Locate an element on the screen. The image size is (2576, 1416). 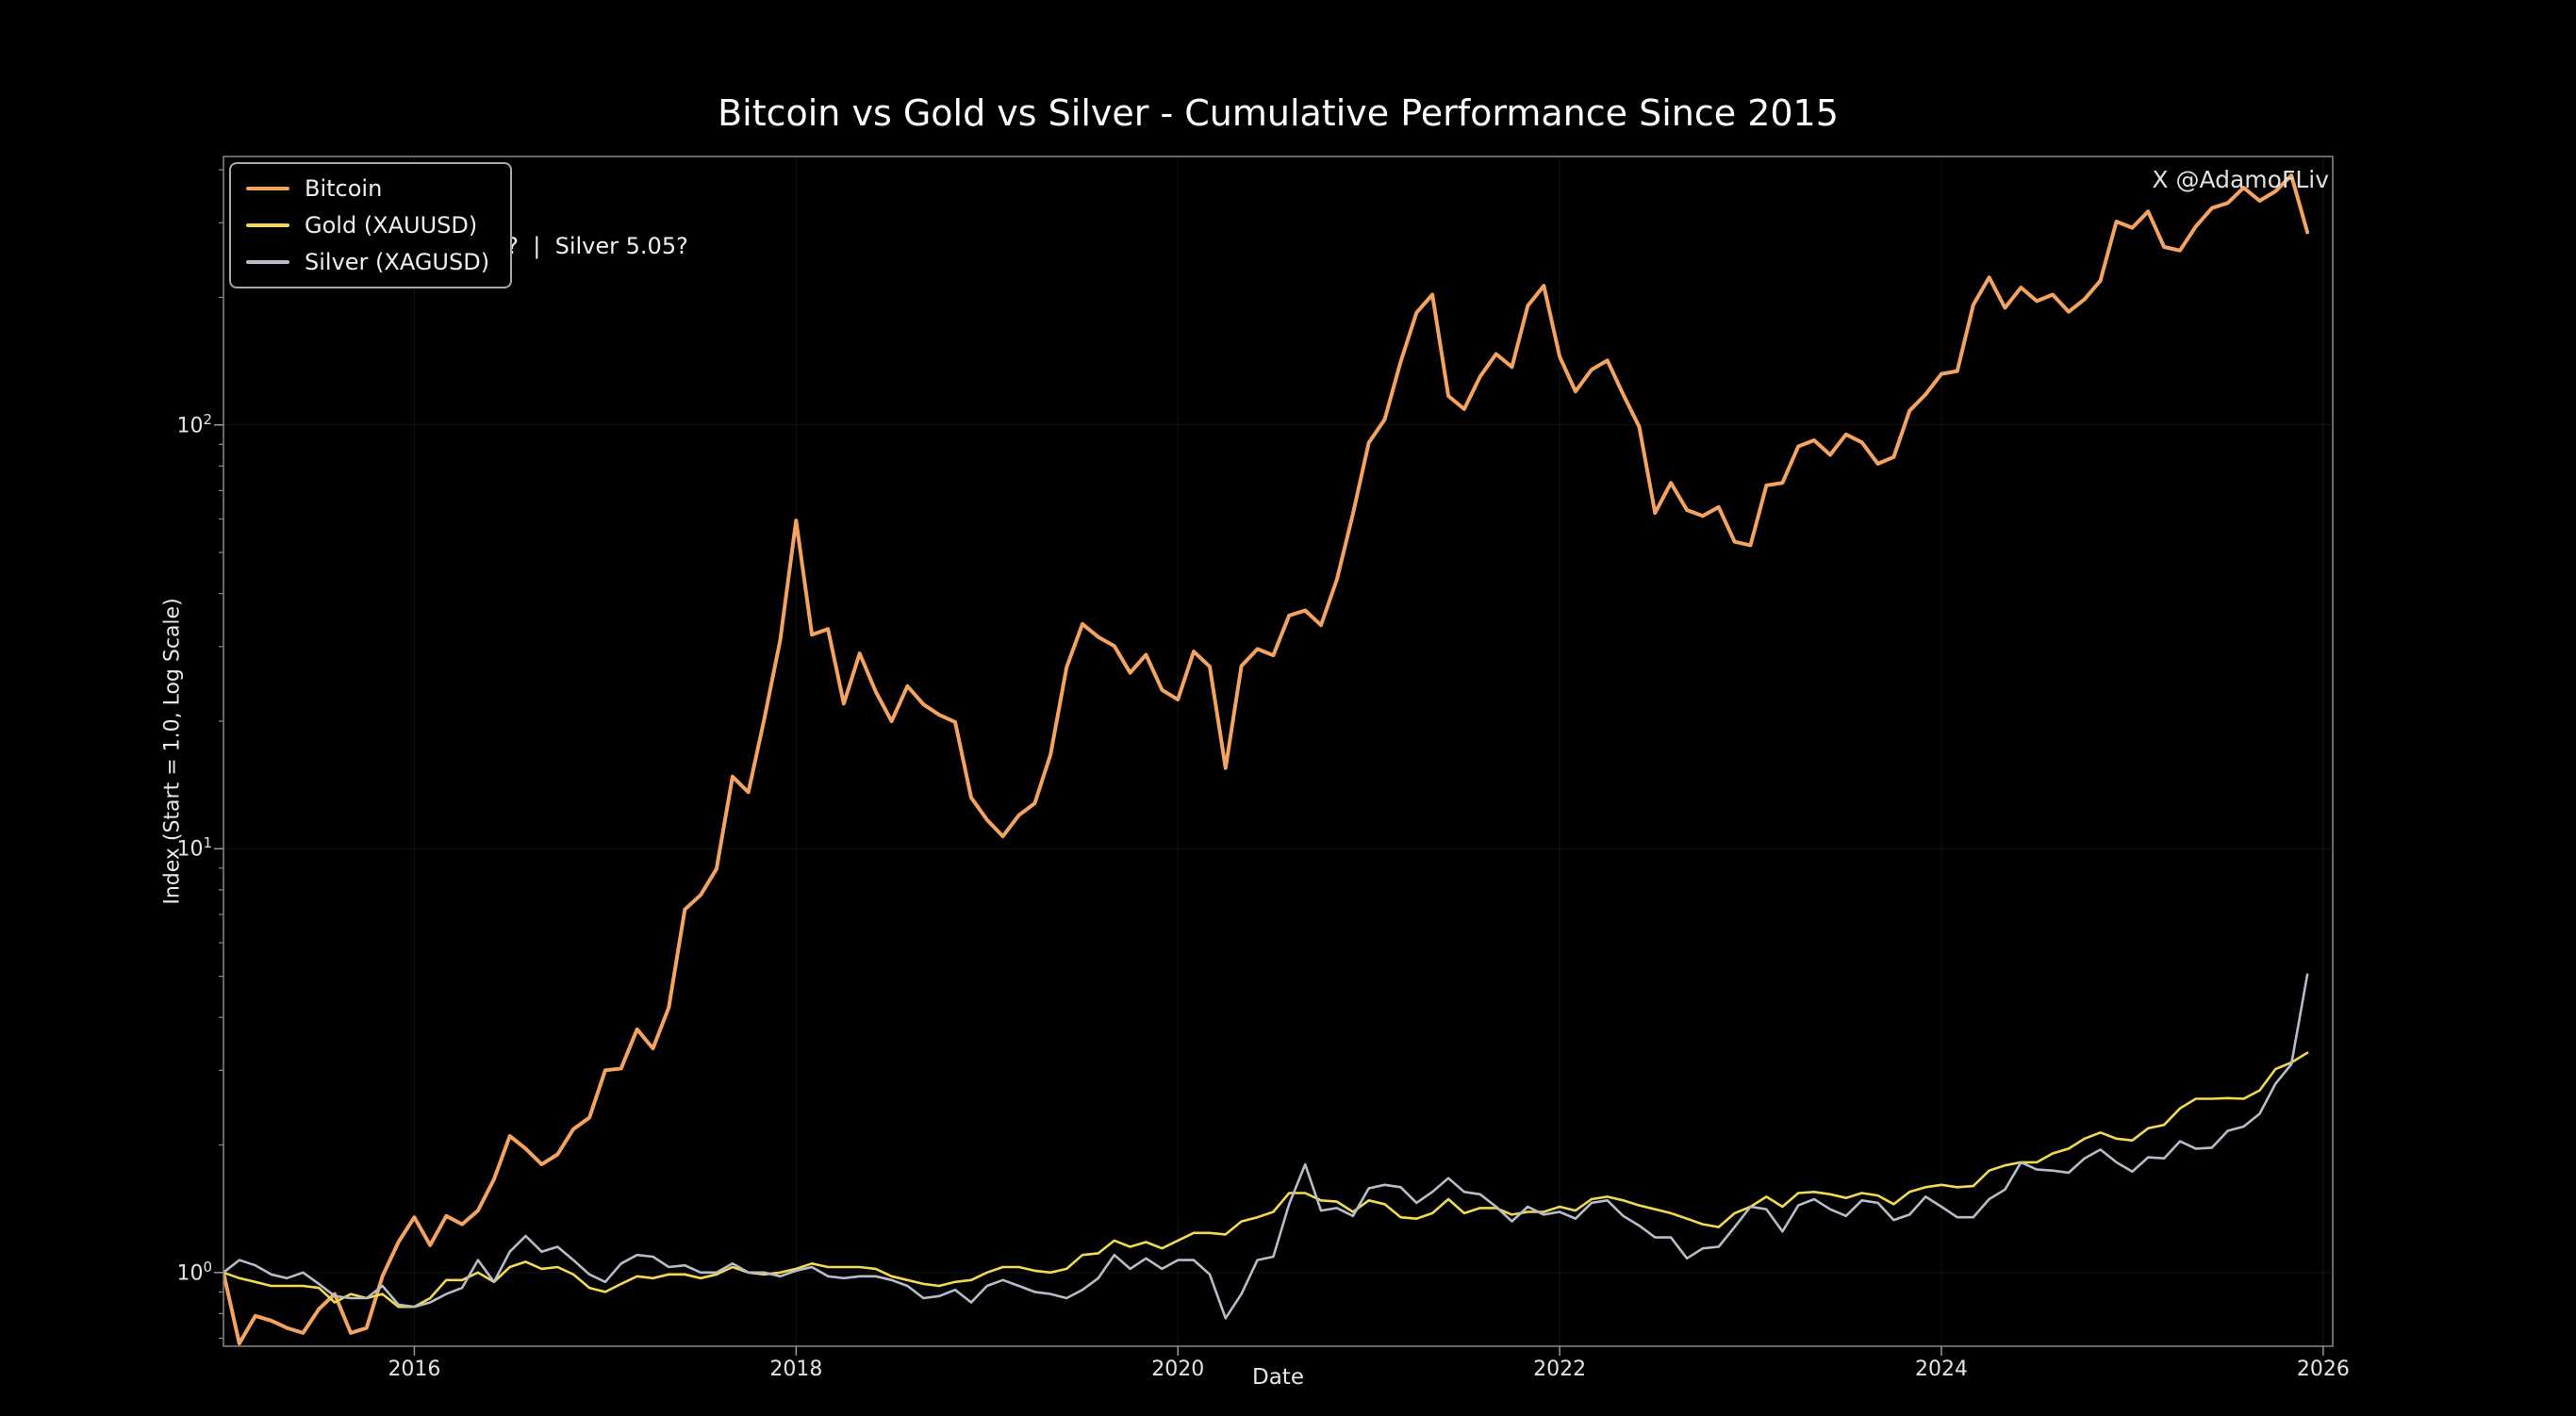
legend-label: Gold (XAUUSD) is located at coordinates (391, 225).